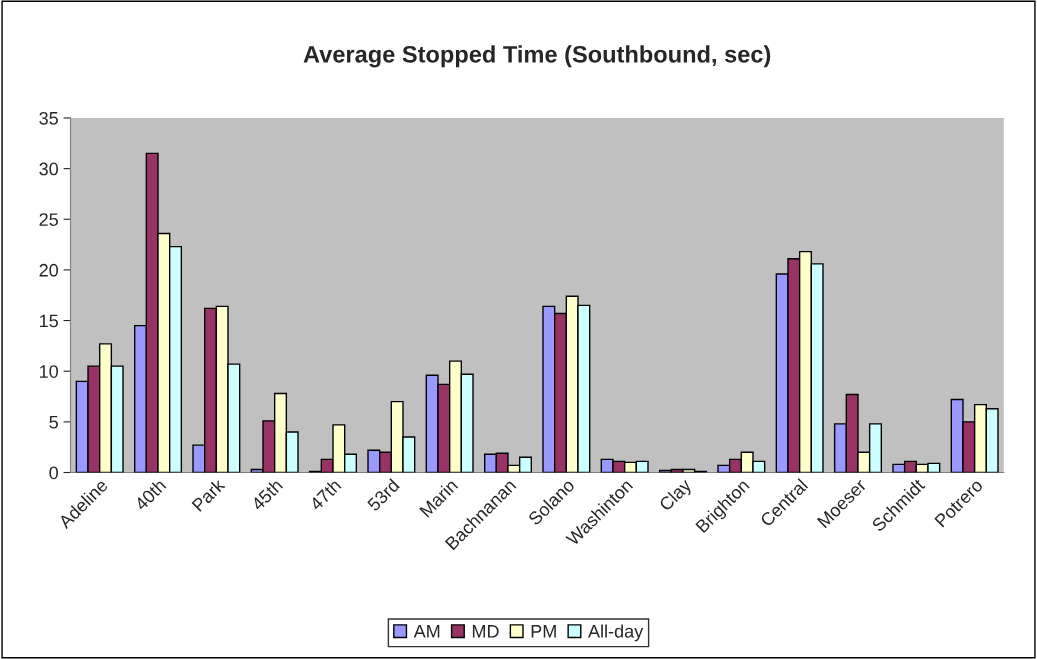 The width and height of the screenshot is (1037, 659). Describe the element at coordinates (48, 118) in the screenshot. I see `y-tick-label: 35` at that location.